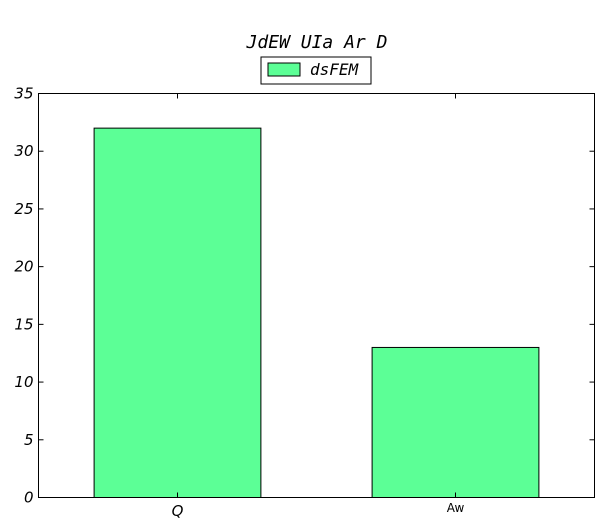 Image resolution: width=608 pixels, height=532 pixels. I want to click on legend: dsFEM, so click(316, 70).